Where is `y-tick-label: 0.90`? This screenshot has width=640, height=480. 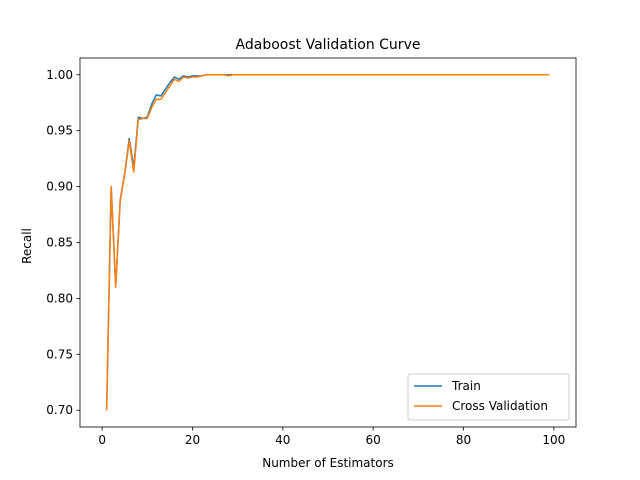
y-tick-label: 0.90 is located at coordinates (59, 187).